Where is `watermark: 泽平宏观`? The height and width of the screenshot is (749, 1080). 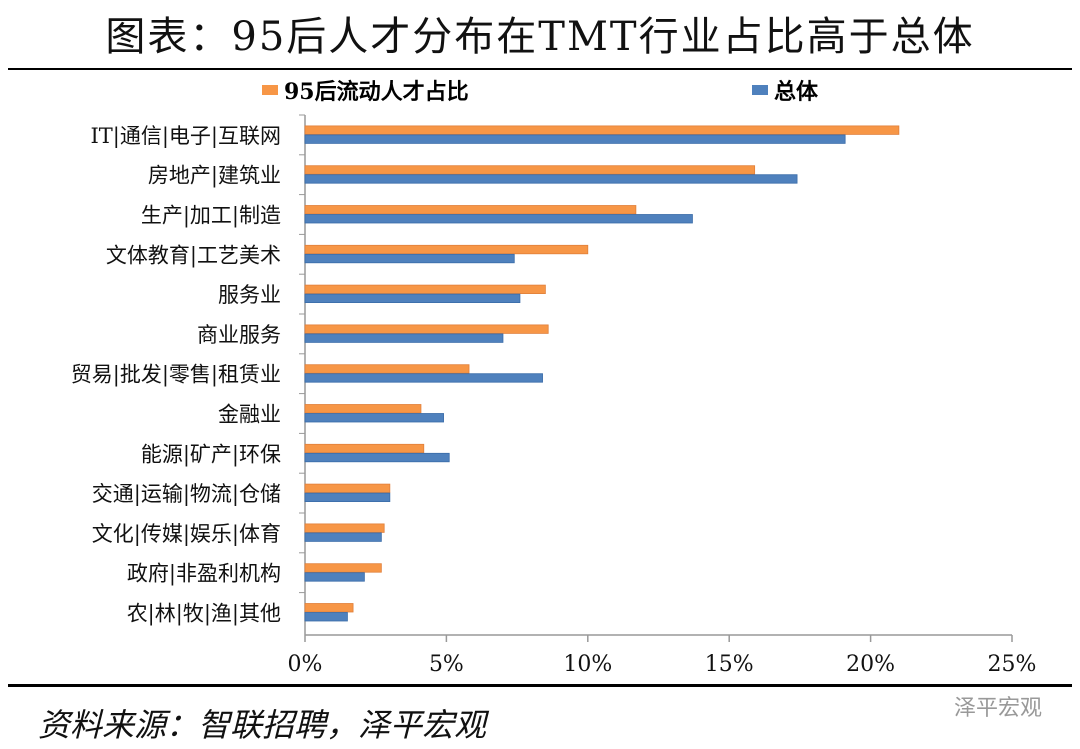 watermark: 泽平宏观 is located at coordinates (997, 708).